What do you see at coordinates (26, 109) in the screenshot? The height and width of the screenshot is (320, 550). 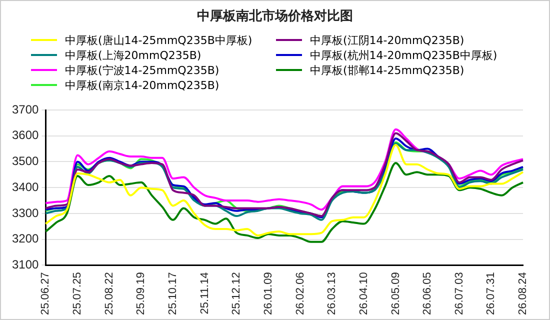 I see `y-tick-label: 3700` at bounding box center [26, 109].